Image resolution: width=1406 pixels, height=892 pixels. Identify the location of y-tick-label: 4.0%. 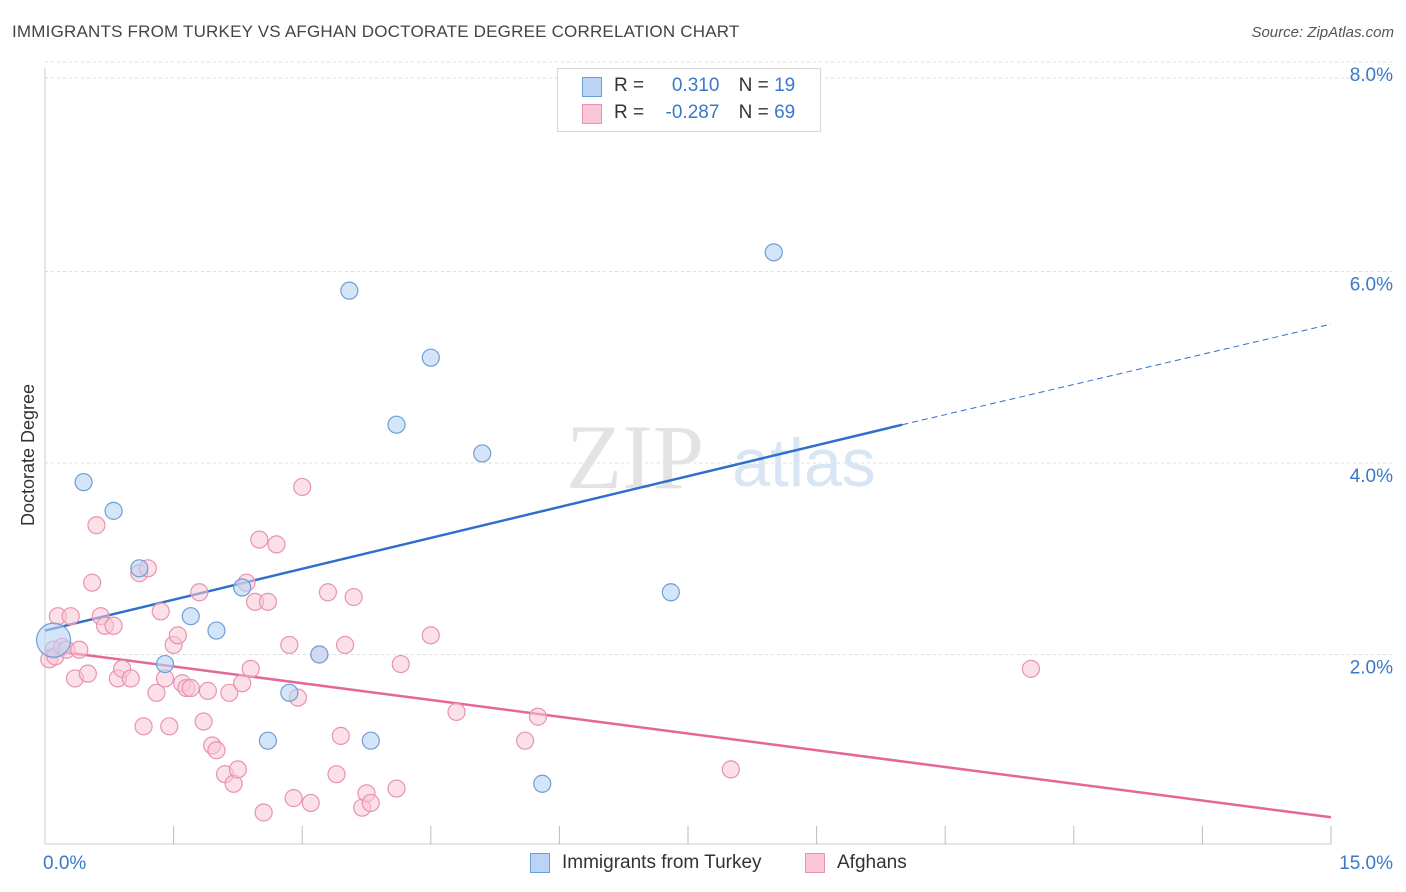
(1371, 476).